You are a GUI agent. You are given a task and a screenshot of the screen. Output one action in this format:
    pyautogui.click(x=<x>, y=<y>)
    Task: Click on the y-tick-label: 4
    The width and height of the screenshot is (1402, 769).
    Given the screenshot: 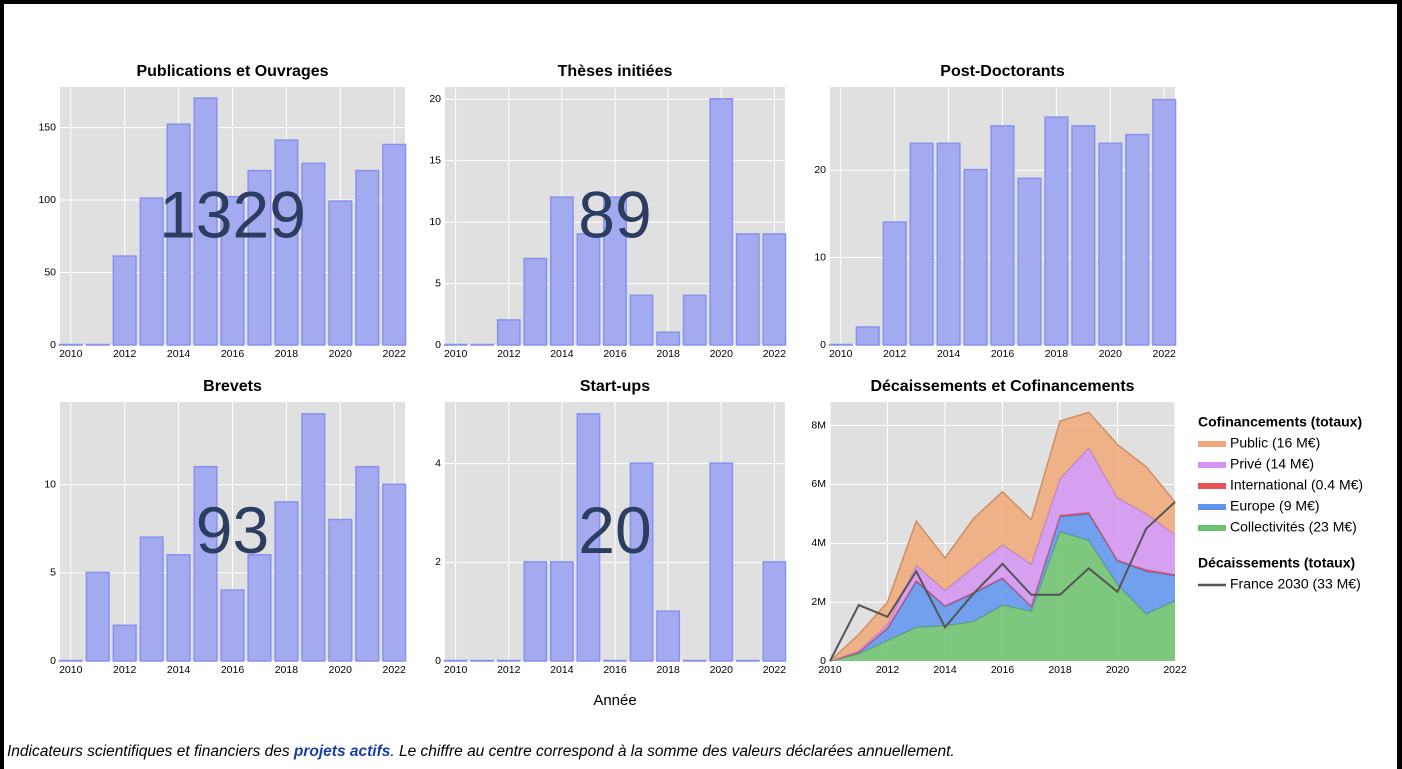 What is the action you would take?
    pyautogui.click(x=438, y=463)
    